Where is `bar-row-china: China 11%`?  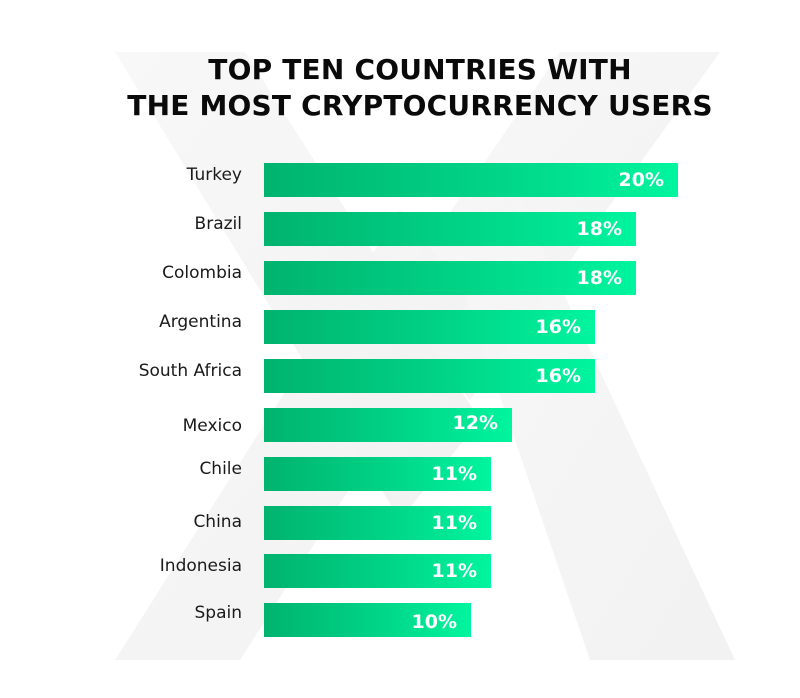
bar-row-china: China 11% is located at coordinates (400, 523).